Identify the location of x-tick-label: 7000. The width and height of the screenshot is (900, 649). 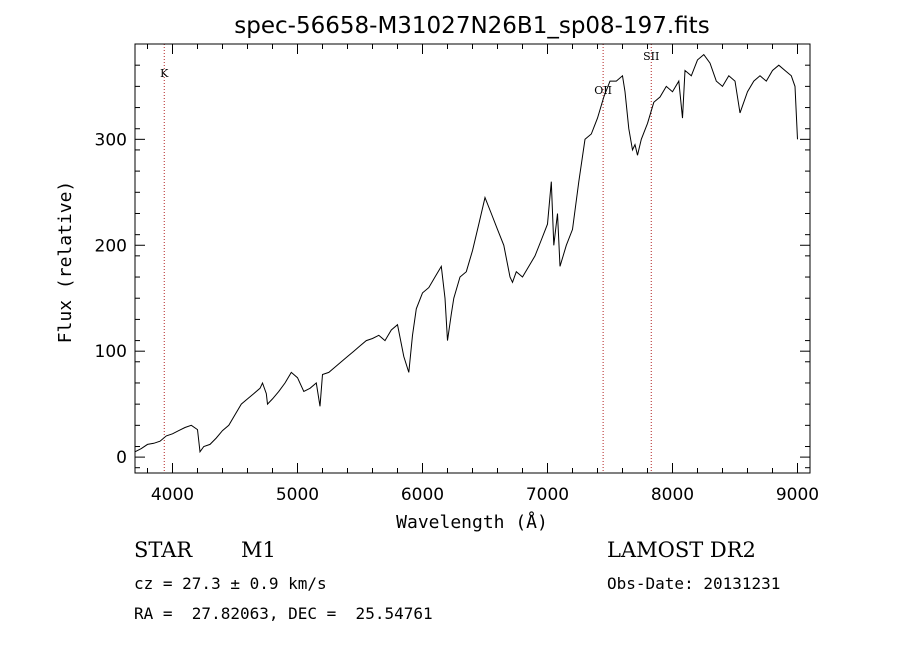
(547, 495).